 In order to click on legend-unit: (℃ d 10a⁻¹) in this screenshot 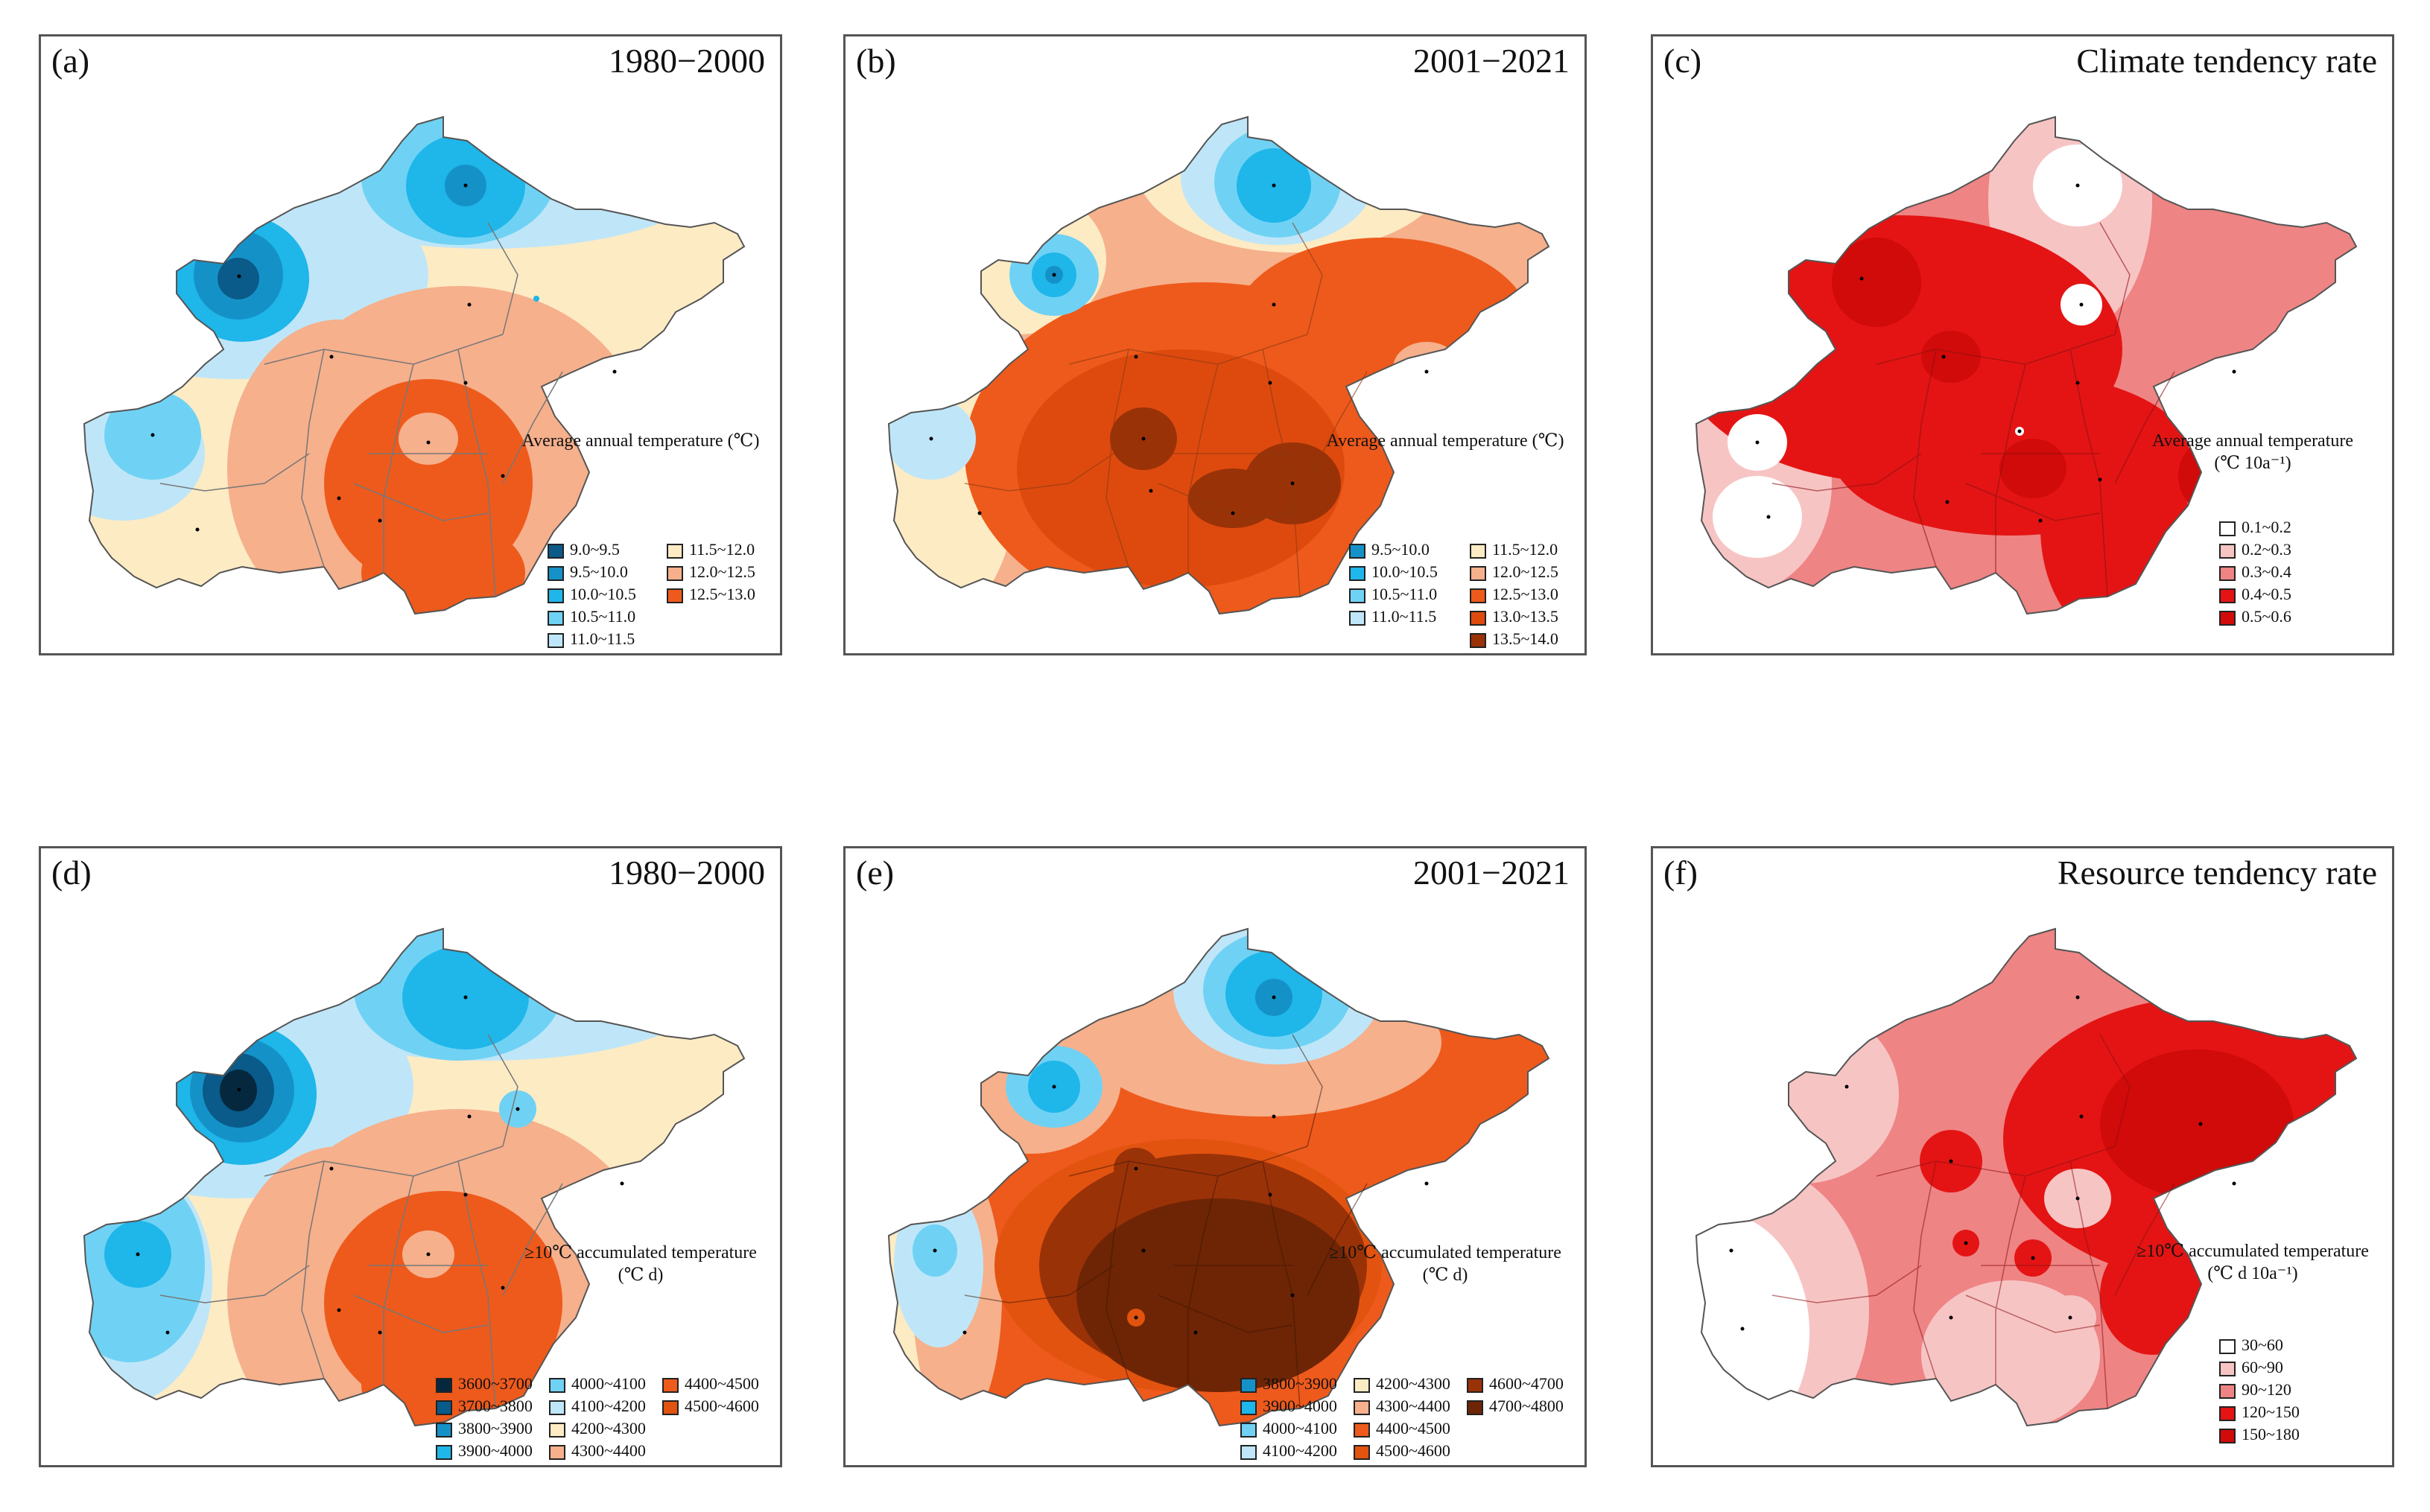, I will do `click(2252, 1273)`.